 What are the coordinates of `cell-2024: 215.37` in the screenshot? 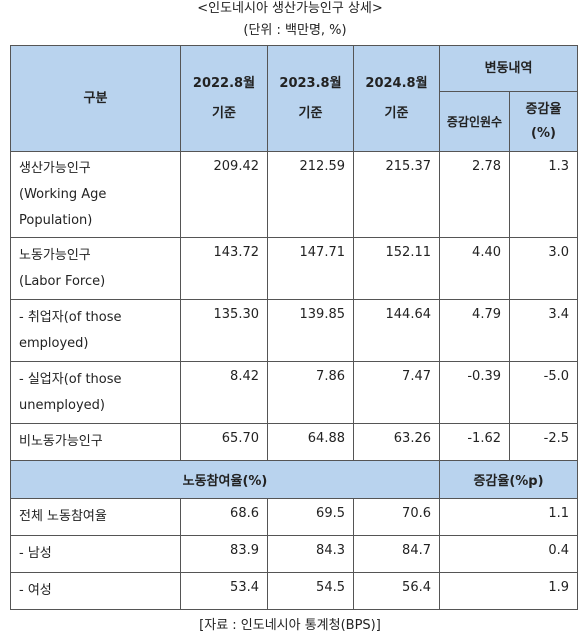 It's located at (396, 194).